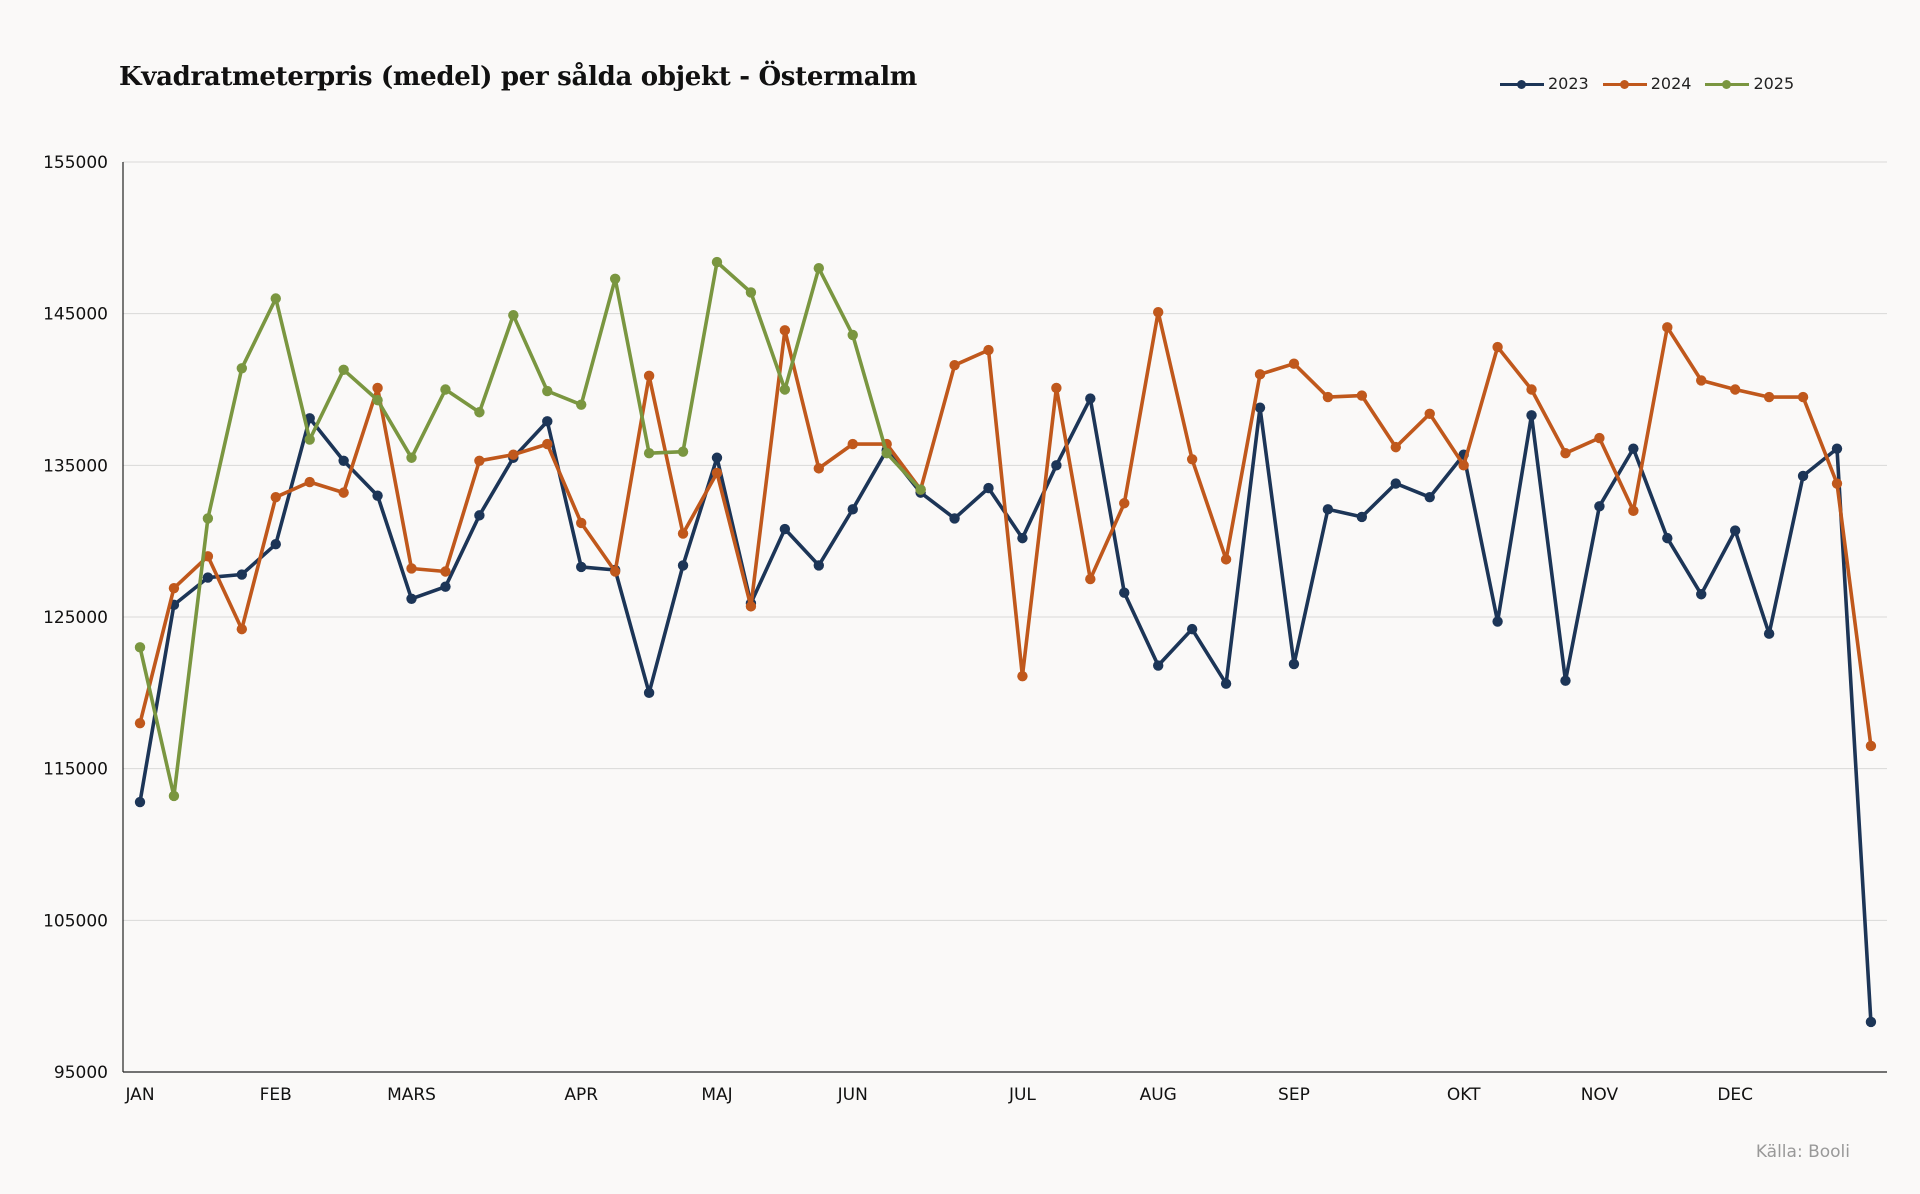 The image size is (1920, 1194). What do you see at coordinates (1600, 1095) in the screenshot?
I see `x-tick-label-nov: NOV` at bounding box center [1600, 1095].